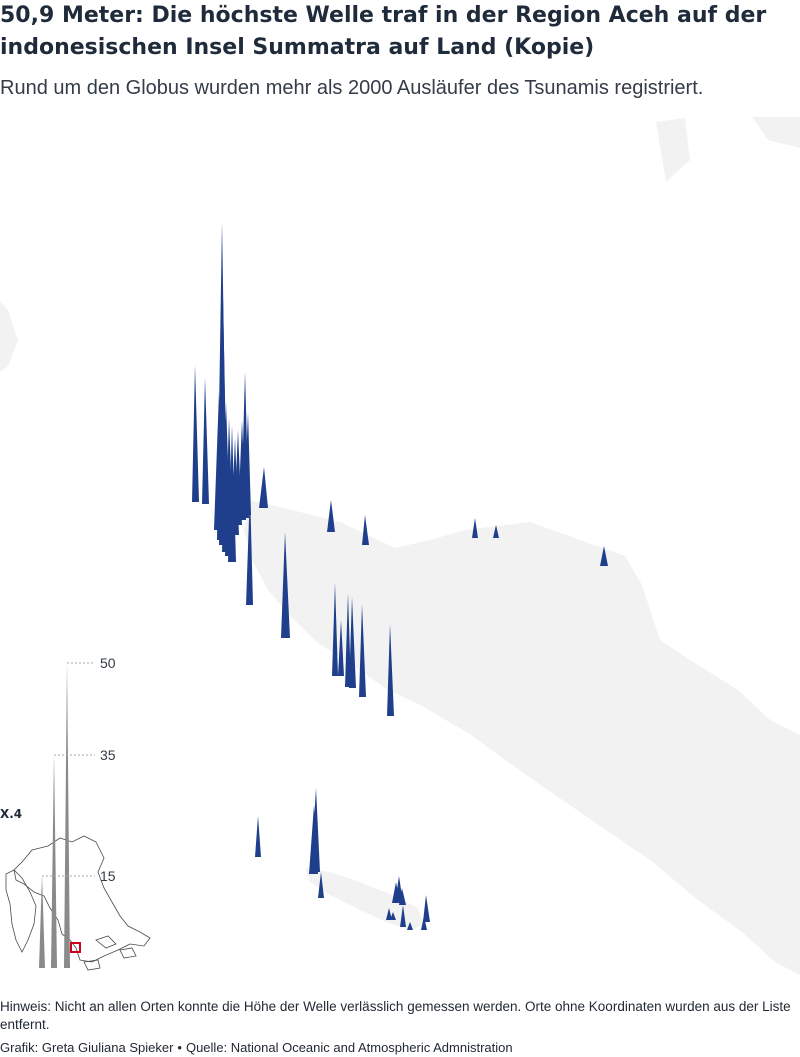  What do you see at coordinates (364, 899) in the screenshot?
I see `land-island` at bounding box center [364, 899].